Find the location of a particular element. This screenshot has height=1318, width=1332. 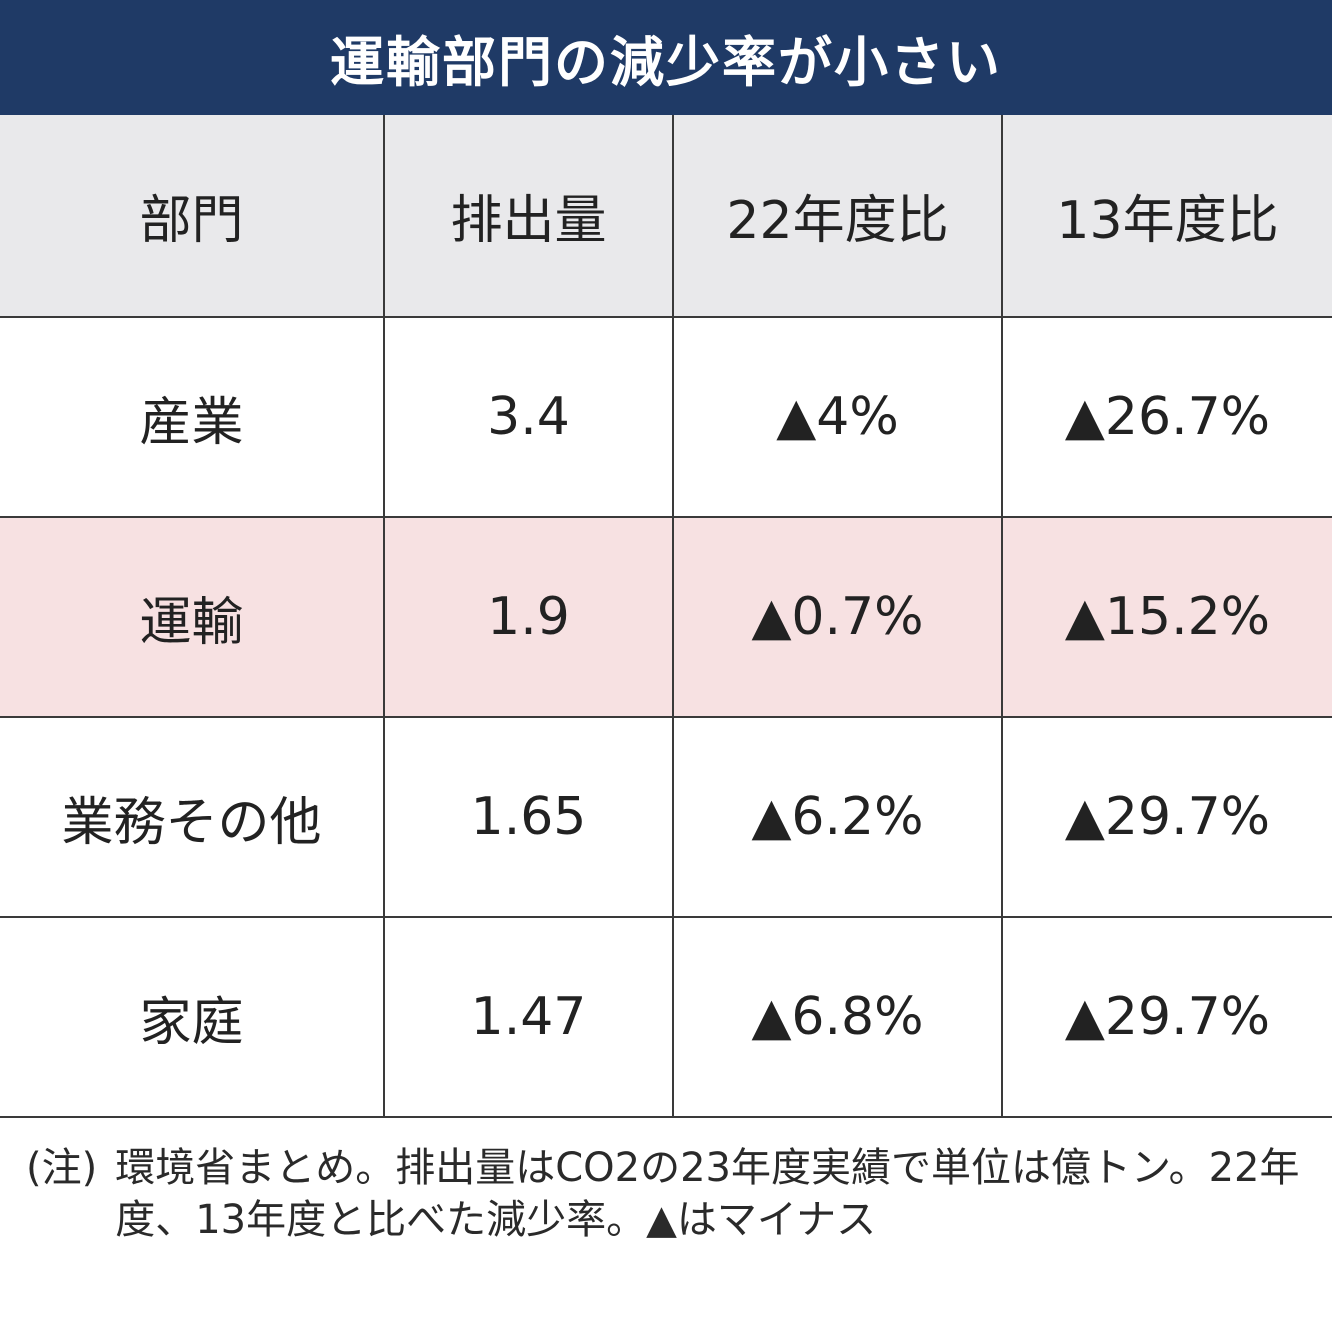

emissions-cell: 1.9 is located at coordinates (528, 617).